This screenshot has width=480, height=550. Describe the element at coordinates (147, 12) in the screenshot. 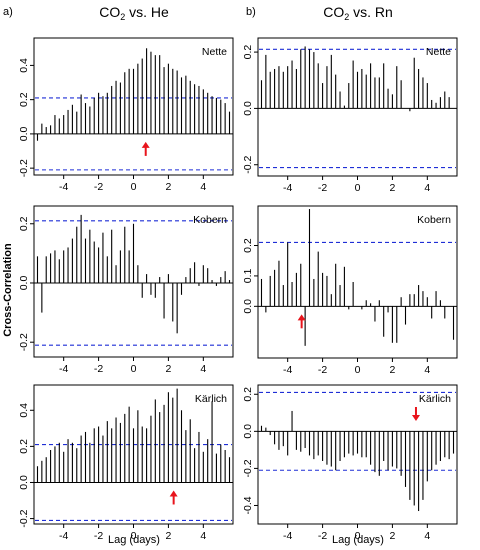

I see `title-he-suffix: vs. He` at that location.